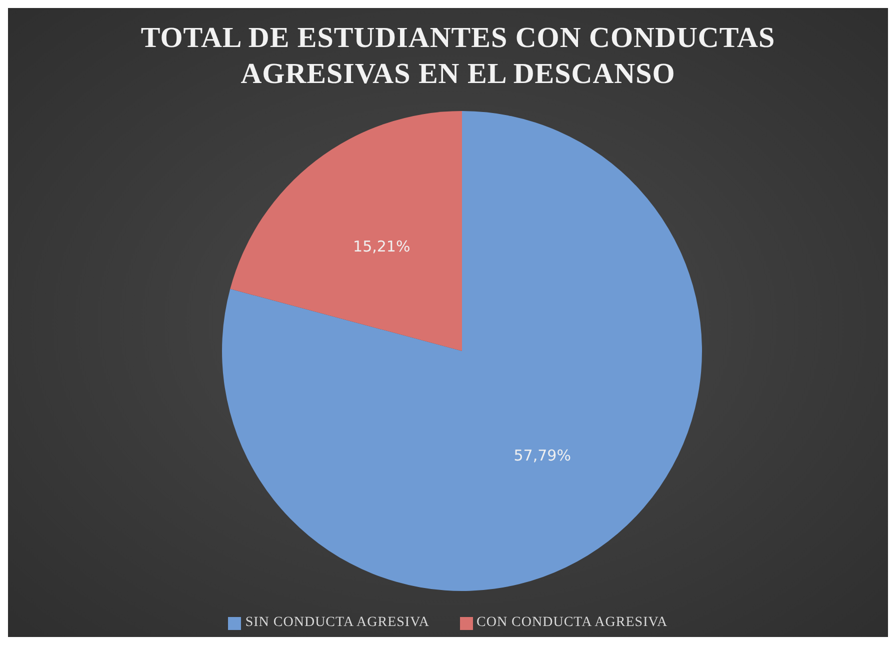 Image resolution: width=896 pixels, height=645 pixels. Describe the element at coordinates (346, 231) in the screenshot. I see `pie-slice` at that location.